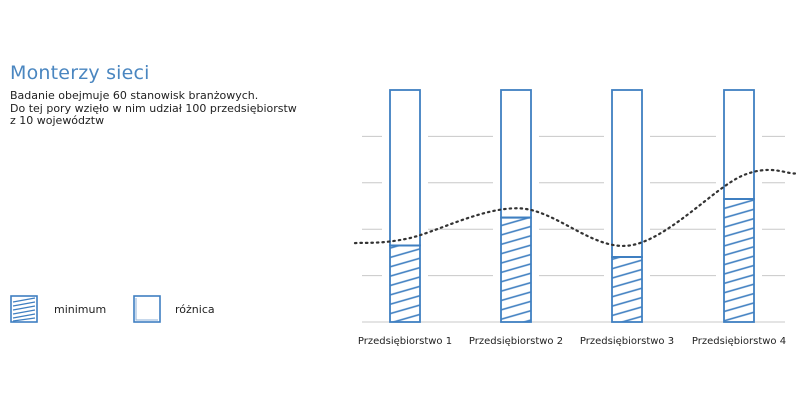 The width and height of the screenshot is (800, 411). Describe the element at coordinates (80, 73) in the screenshot. I see `chart-title: Monterzy sieci` at that location.